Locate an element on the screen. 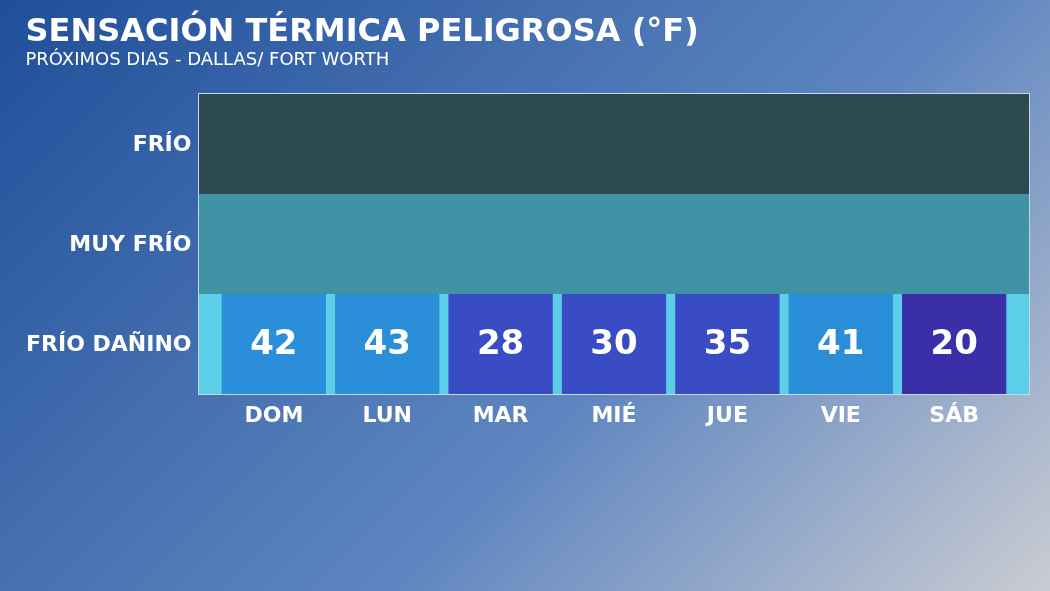 The image size is (1050, 591). x-tick-label: MIÉ is located at coordinates (614, 414).